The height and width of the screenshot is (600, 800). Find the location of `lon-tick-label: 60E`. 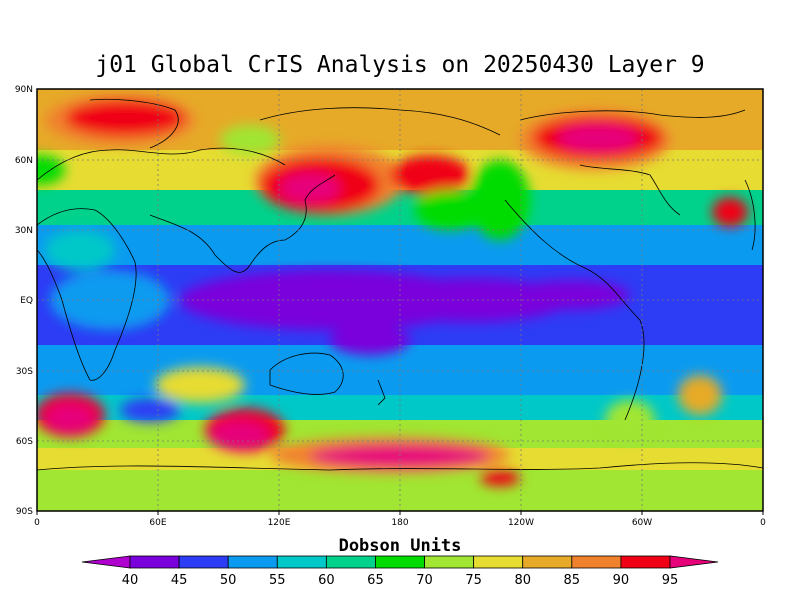

lon-tick-label: 60E is located at coordinates (157, 523).